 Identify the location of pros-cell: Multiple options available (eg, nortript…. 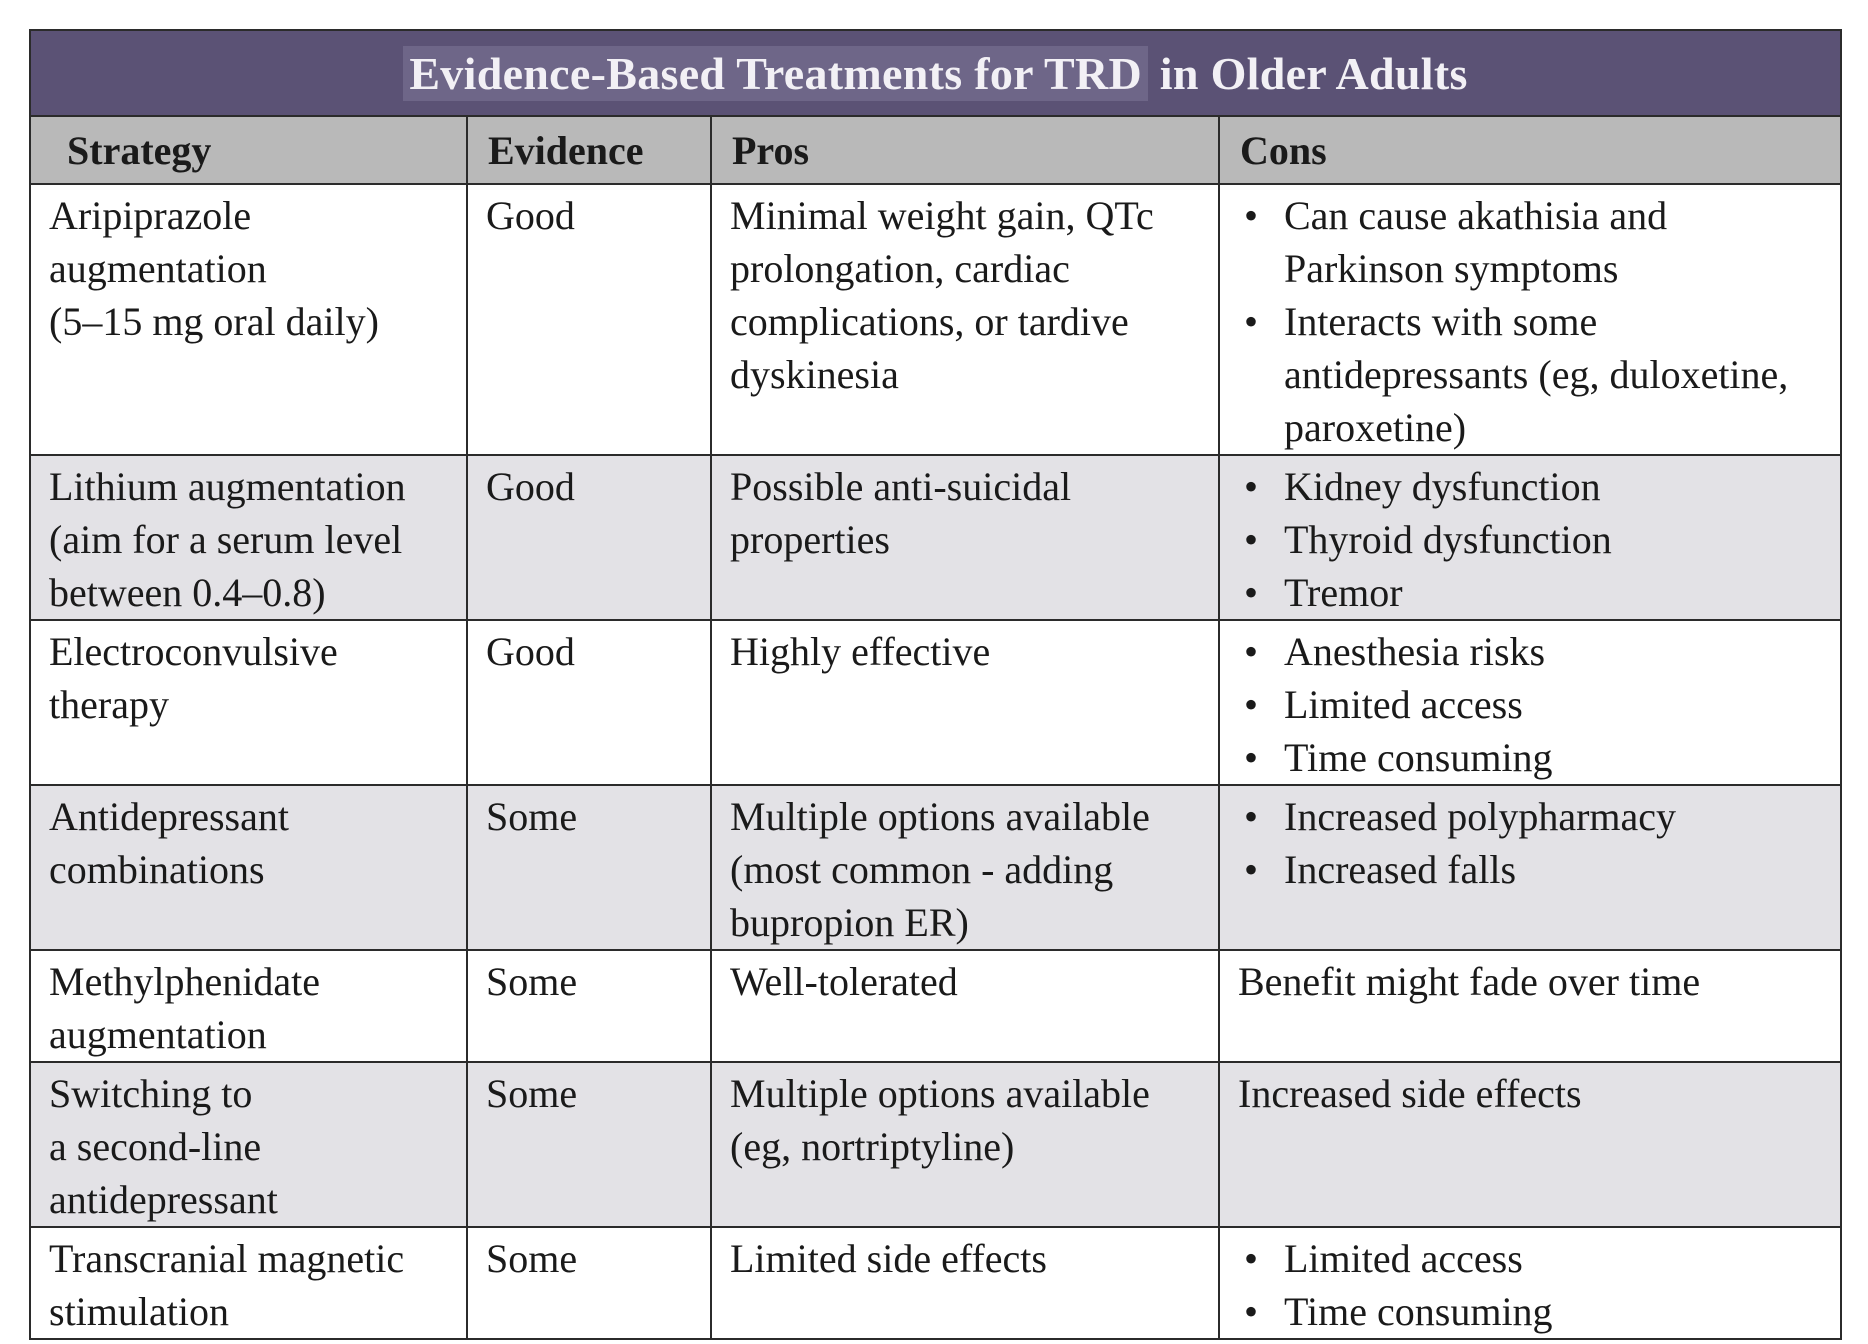
(965, 1145).